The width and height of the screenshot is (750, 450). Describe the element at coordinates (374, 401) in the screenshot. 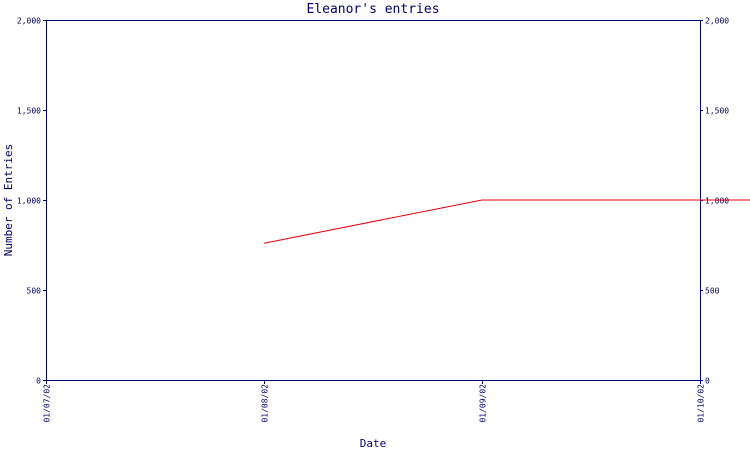

I see `x-axis: 01/07/02 01/08/02 01/09/02 01/10/02` at that location.